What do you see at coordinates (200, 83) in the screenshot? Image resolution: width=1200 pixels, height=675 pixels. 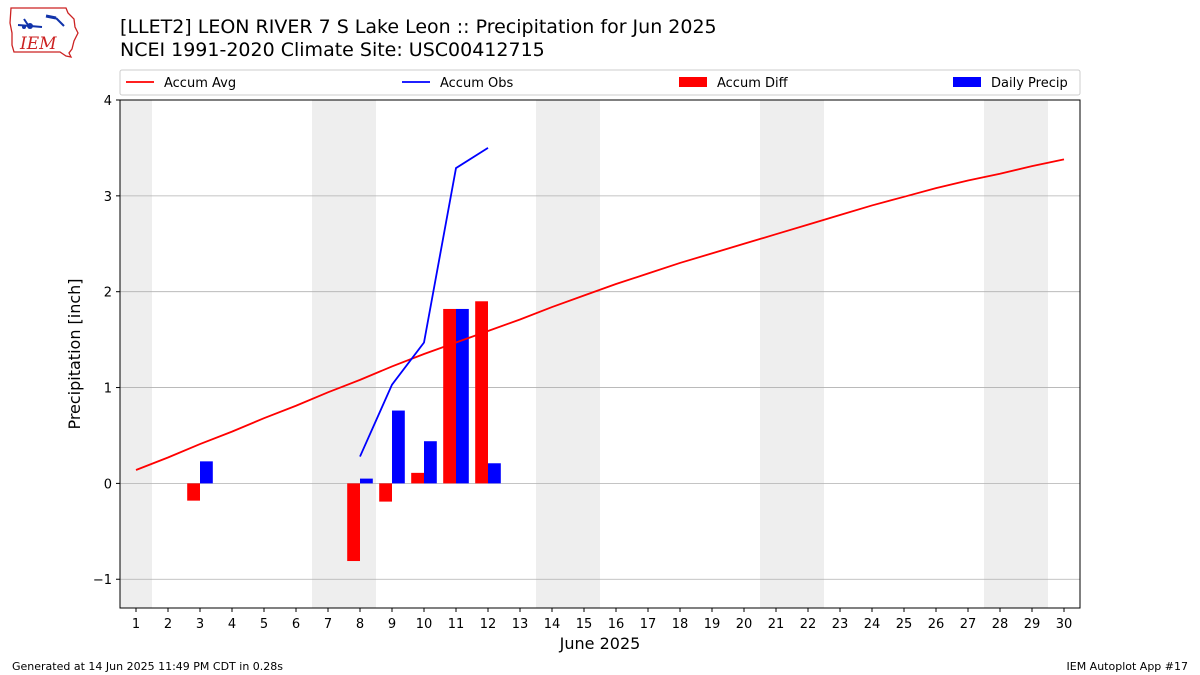 I see `legend-accum-avg-label: Accum Avg` at bounding box center [200, 83].